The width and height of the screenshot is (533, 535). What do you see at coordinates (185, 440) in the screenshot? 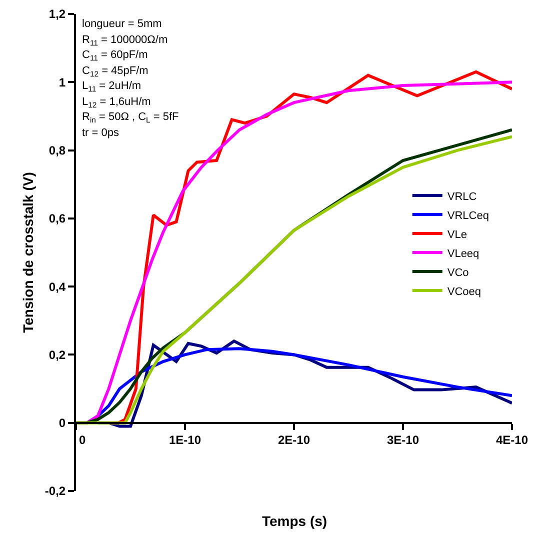
I see `x-tick-label: 1E-10` at bounding box center [185, 440].